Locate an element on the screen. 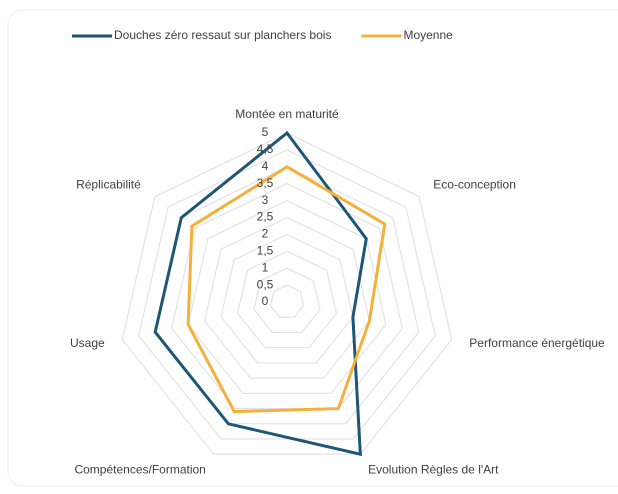  tick-label: 4 is located at coordinates (265, 166).